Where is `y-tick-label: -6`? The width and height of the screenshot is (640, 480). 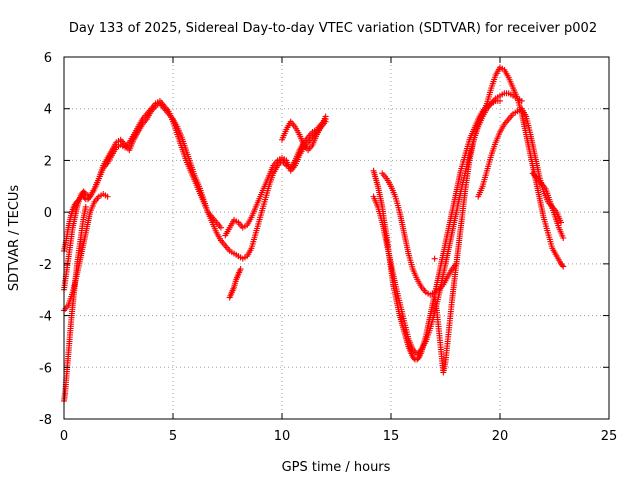
y-tick-label: -6 is located at coordinates (45, 368).